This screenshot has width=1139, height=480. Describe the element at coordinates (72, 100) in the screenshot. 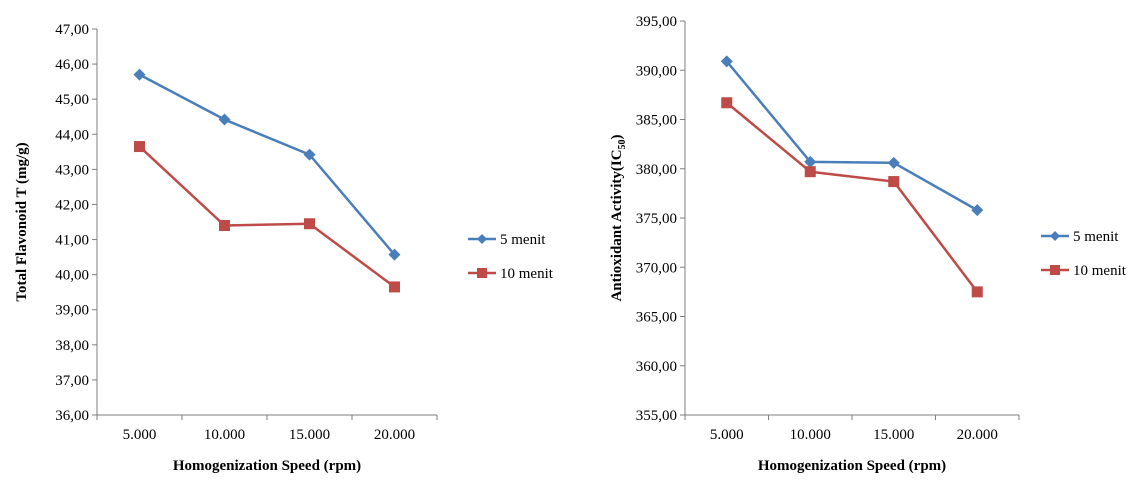

I see `y-tick-label: 45,00` at that location.